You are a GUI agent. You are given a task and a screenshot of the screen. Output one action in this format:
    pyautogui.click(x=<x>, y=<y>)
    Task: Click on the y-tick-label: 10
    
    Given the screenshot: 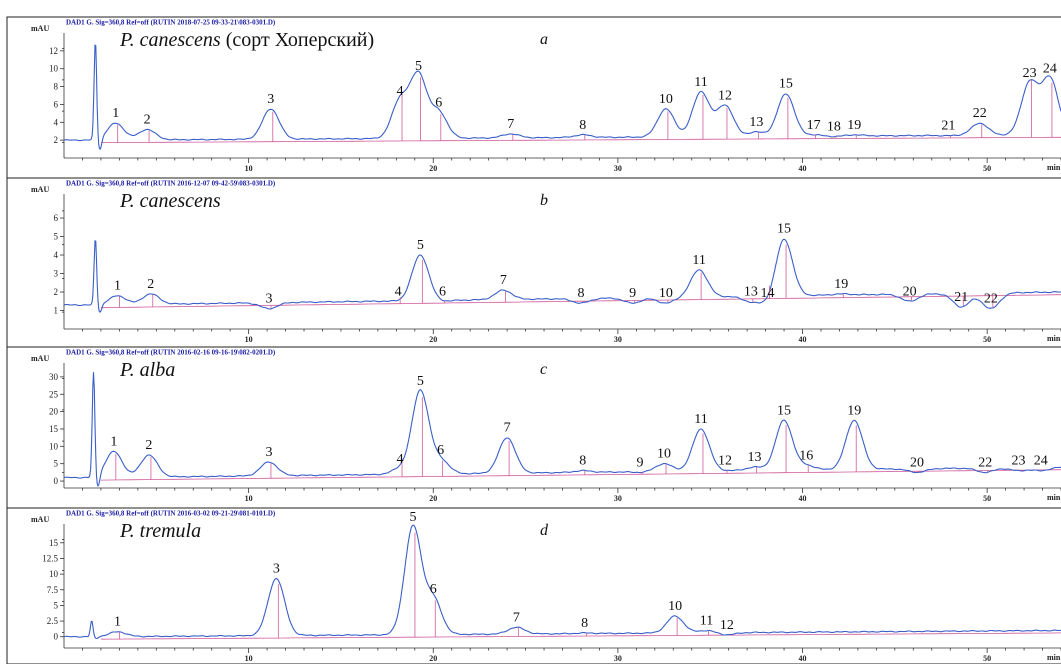 What is the action you would take?
    pyautogui.click(x=54, y=446)
    